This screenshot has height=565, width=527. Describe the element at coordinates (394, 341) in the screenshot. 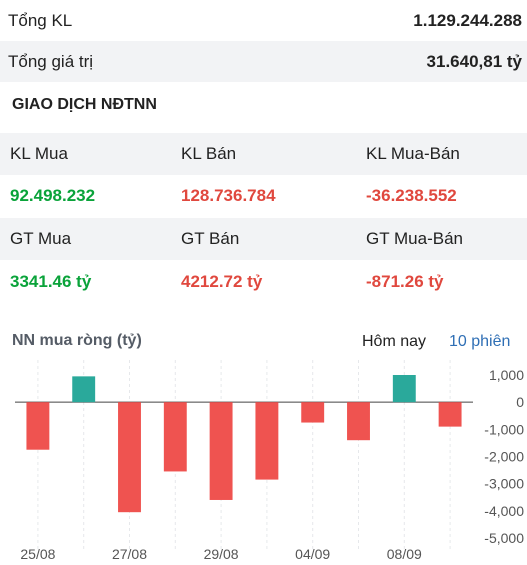

I see `tab-today: Hôm nay` at that location.